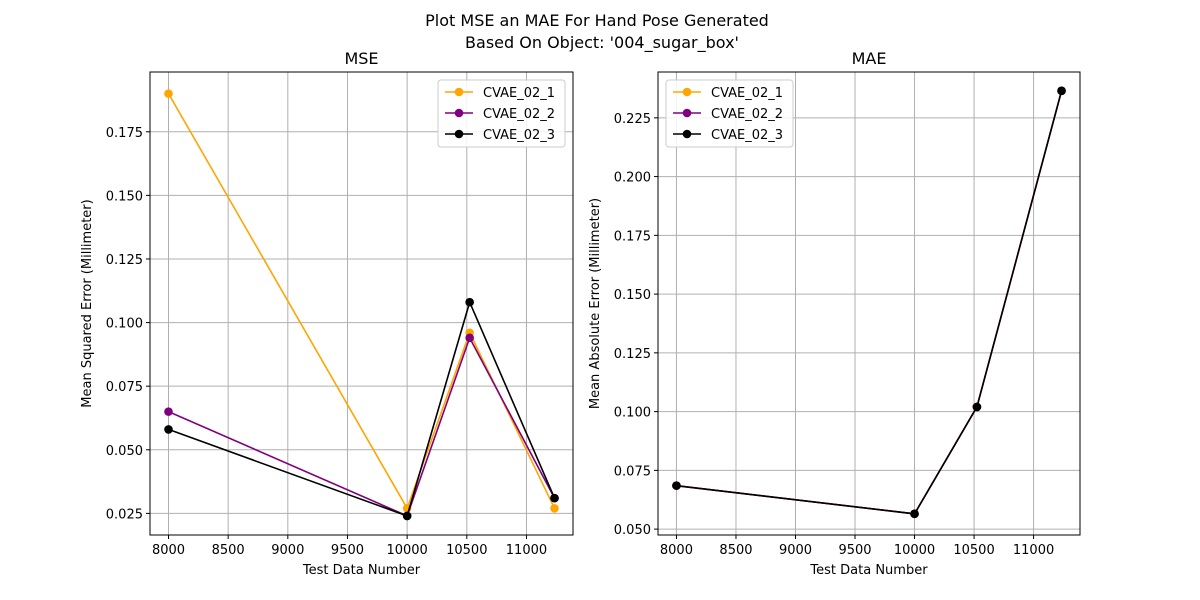 This screenshot has width=1200, height=600. I want to click on mse-x-tick-label: 9500, so click(347, 550).